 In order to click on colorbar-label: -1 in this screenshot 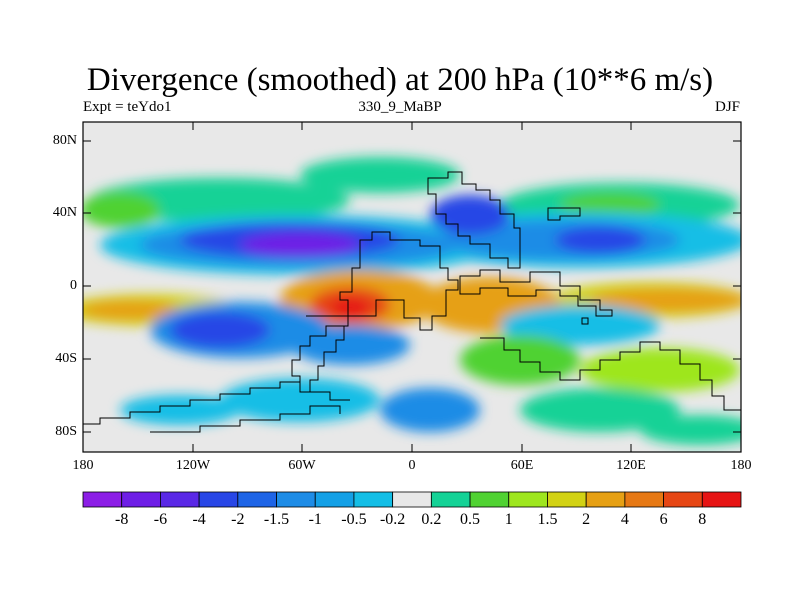, I will do `click(315, 519)`.